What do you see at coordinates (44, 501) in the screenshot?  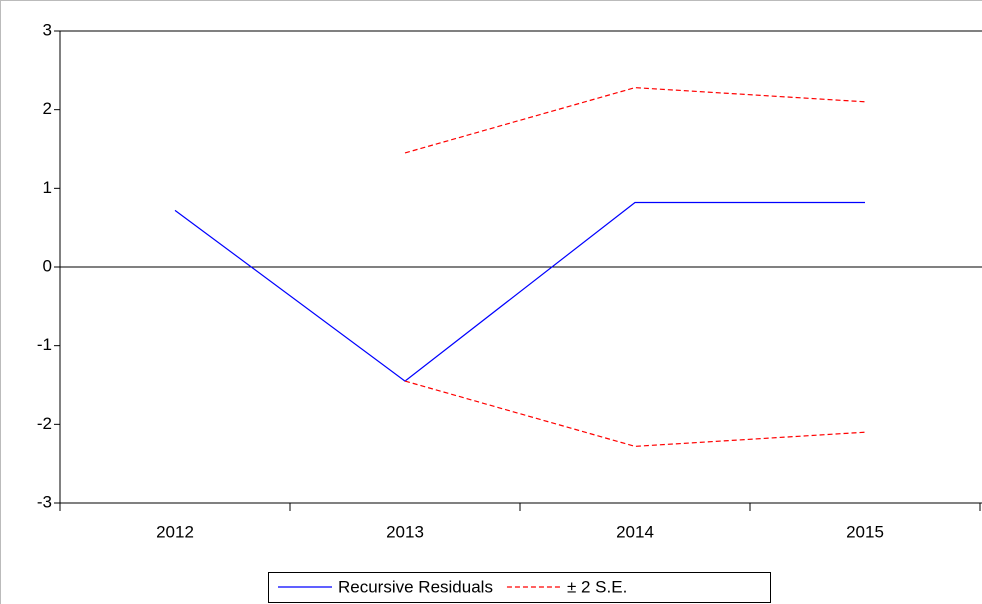 I see `y-tick-label: -3` at bounding box center [44, 501].